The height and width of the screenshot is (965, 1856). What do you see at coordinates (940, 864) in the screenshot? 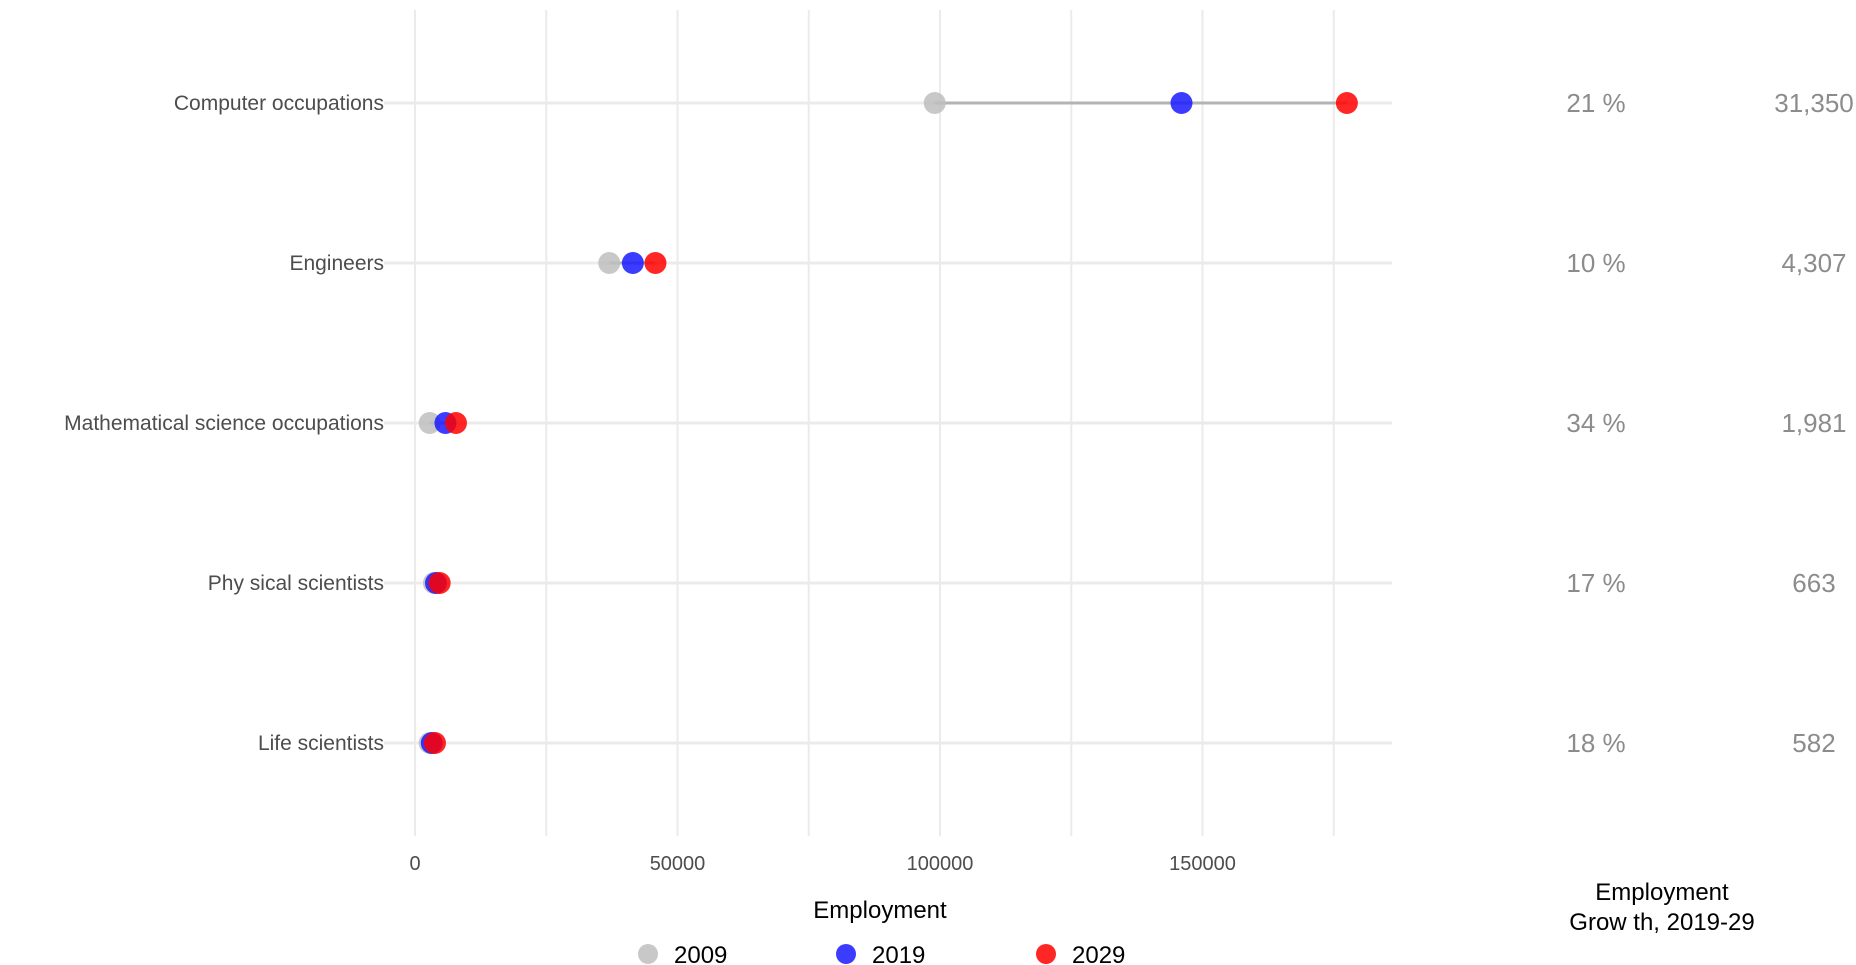
I see `x-tick-label: 100000` at bounding box center [940, 864].